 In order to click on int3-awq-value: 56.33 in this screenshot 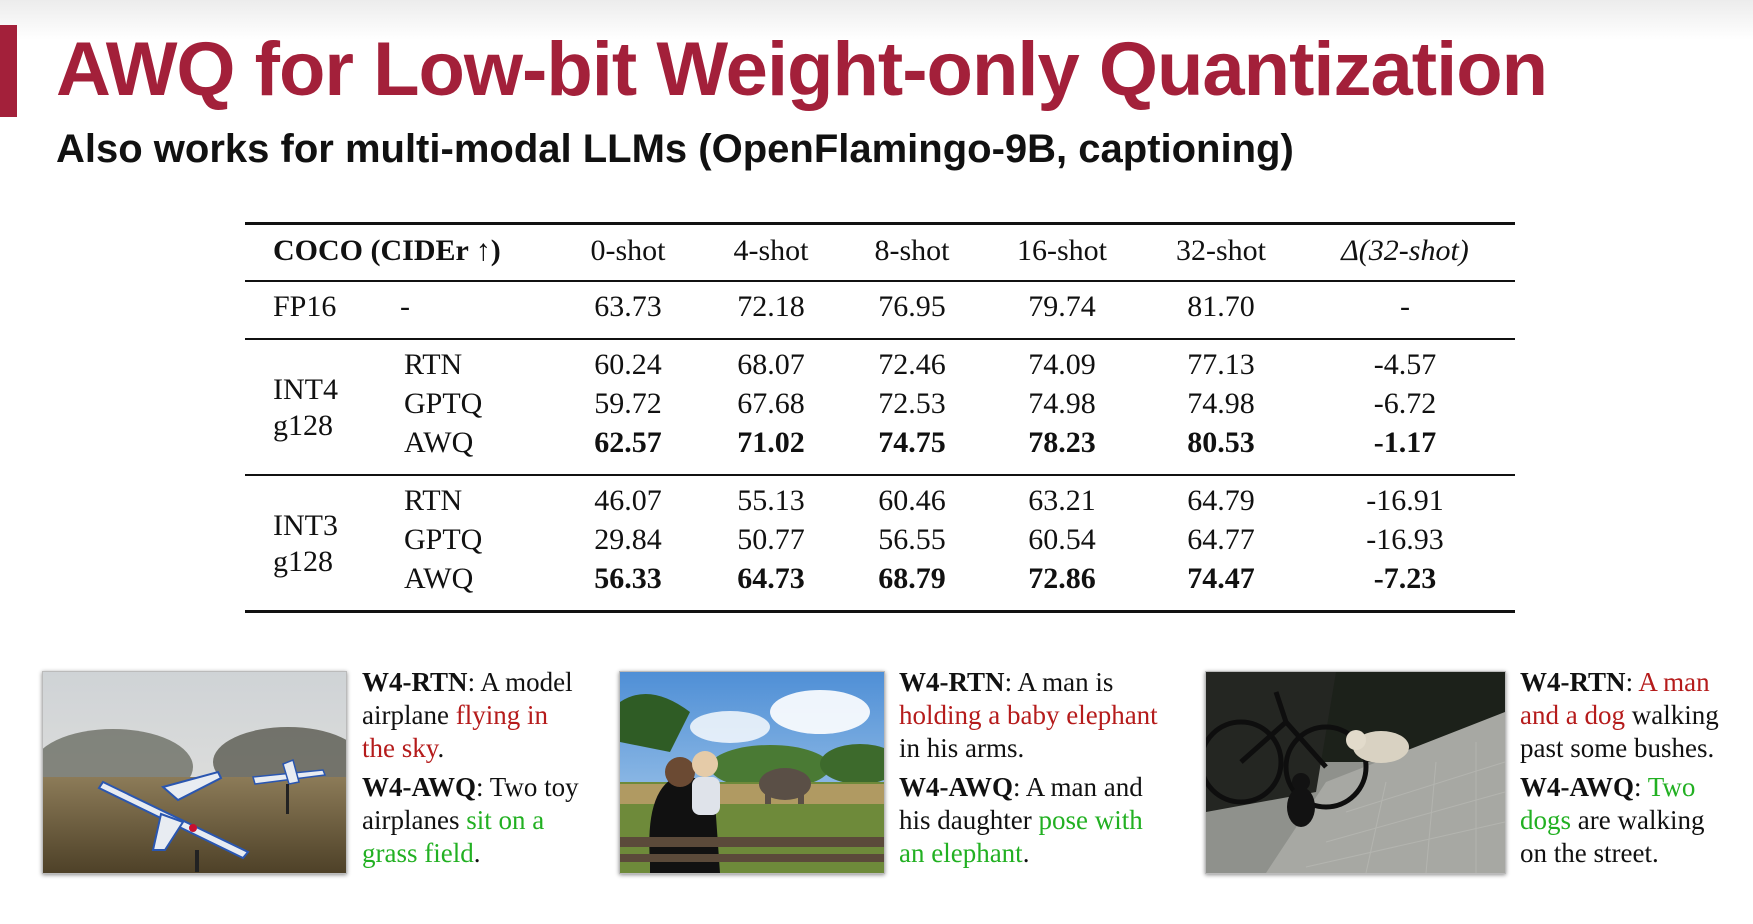, I will do `click(628, 578)`.